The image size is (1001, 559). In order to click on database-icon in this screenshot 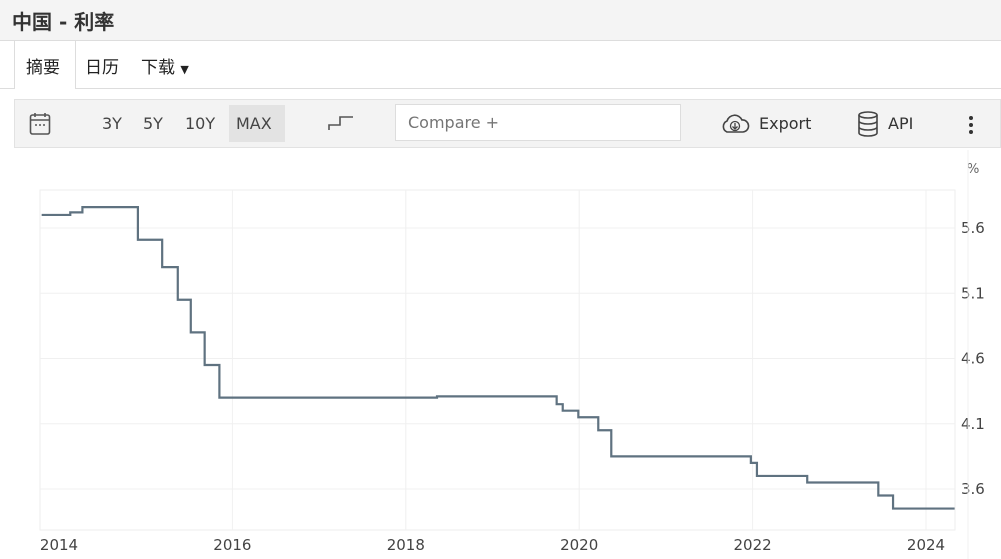, I will do `click(868, 124)`.